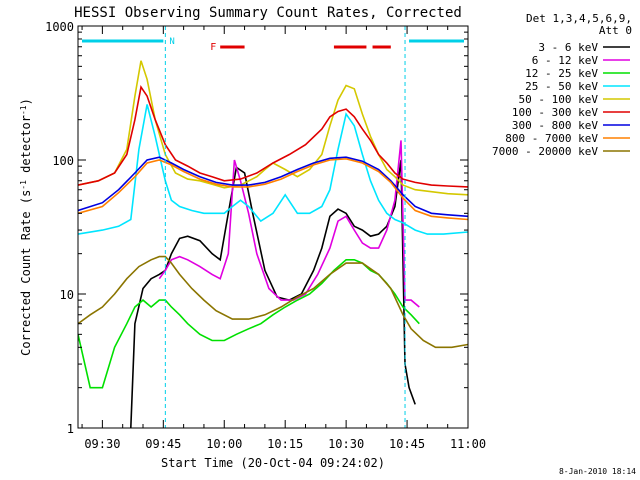 The height and width of the screenshot is (480, 640). I want to click on y-axis-label: Corrected Count Rate (s-1 detector-1), so click(26, 227).